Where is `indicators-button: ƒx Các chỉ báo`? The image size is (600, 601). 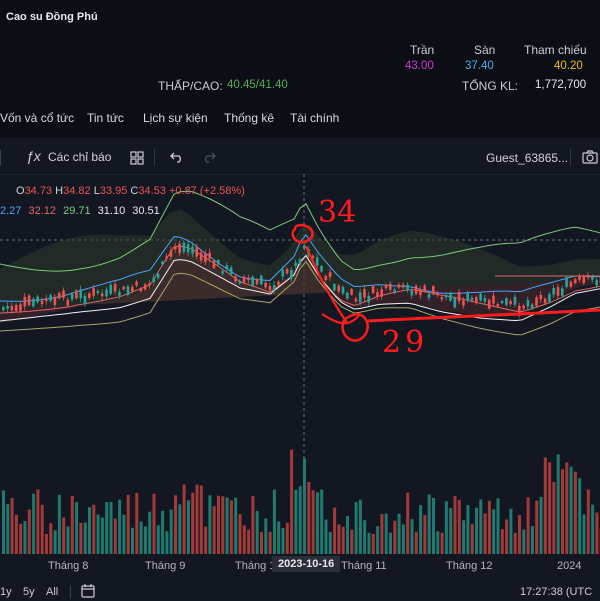
indicators-button: ƒx Các chỉ báo is located at coordinates (79, 158).